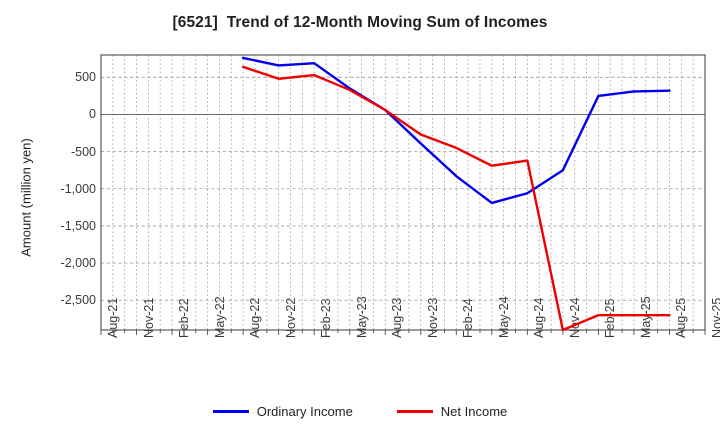 The width and height of the screenshot is (720, 440). What do you see at coordinates (78, 300) in the screenshot?
I see `y-tick-label: -2,500` at bounding box center [78, 300].